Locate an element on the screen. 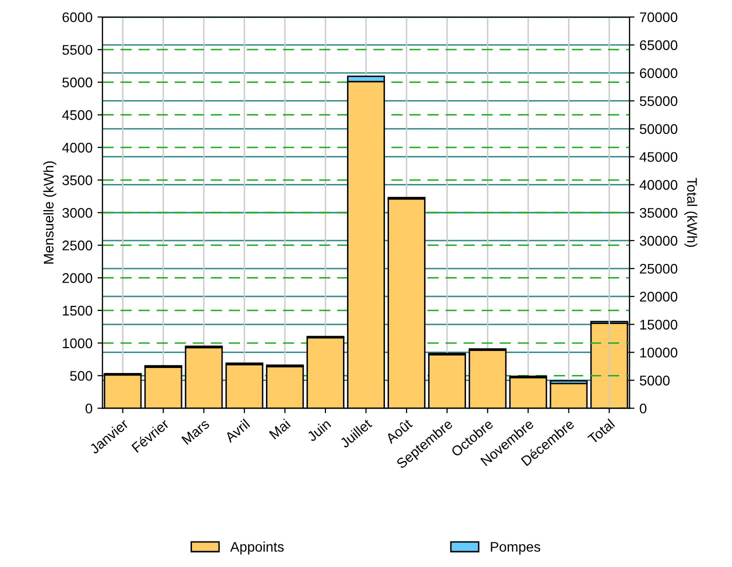  y2-tick-label: 0 is located at coordinates (643, 409).